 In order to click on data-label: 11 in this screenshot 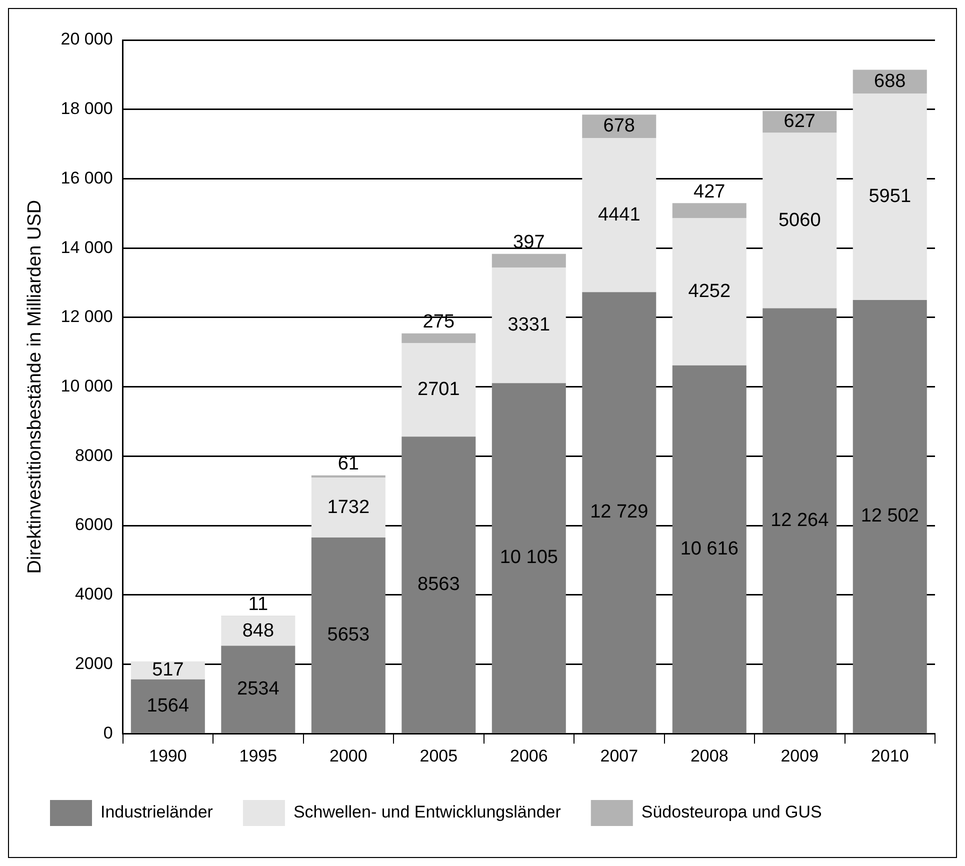, I will do `click(258, 605)`.